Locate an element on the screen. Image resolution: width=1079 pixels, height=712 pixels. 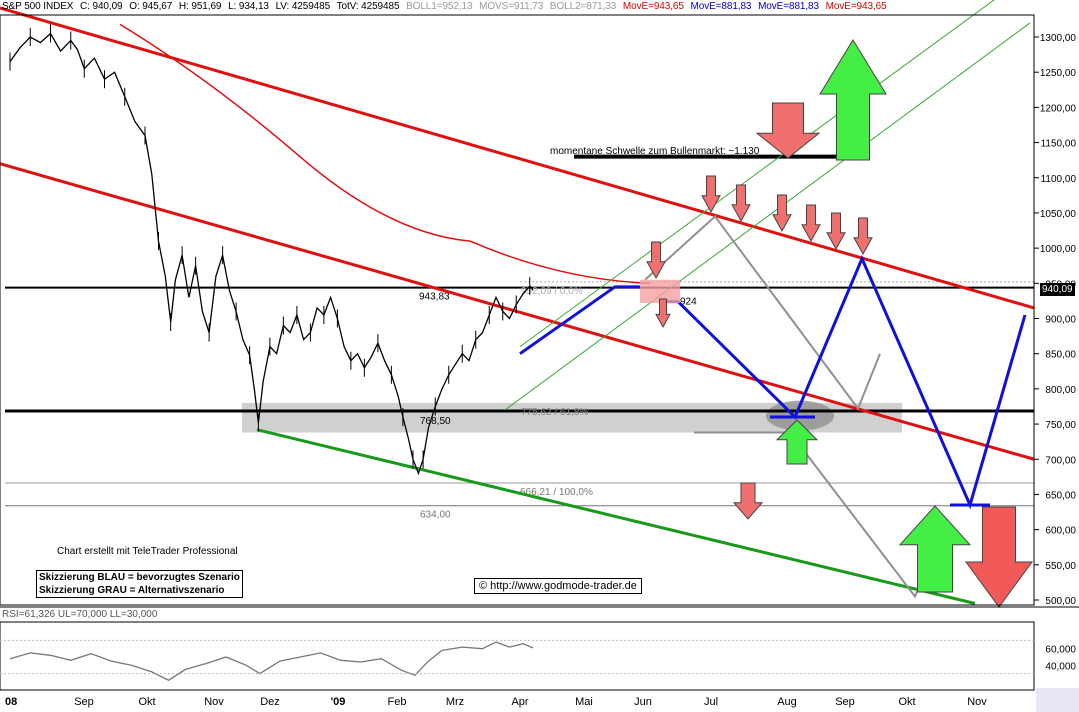
y-tick-label: 700,00 is located at coordinates (1060, 460).